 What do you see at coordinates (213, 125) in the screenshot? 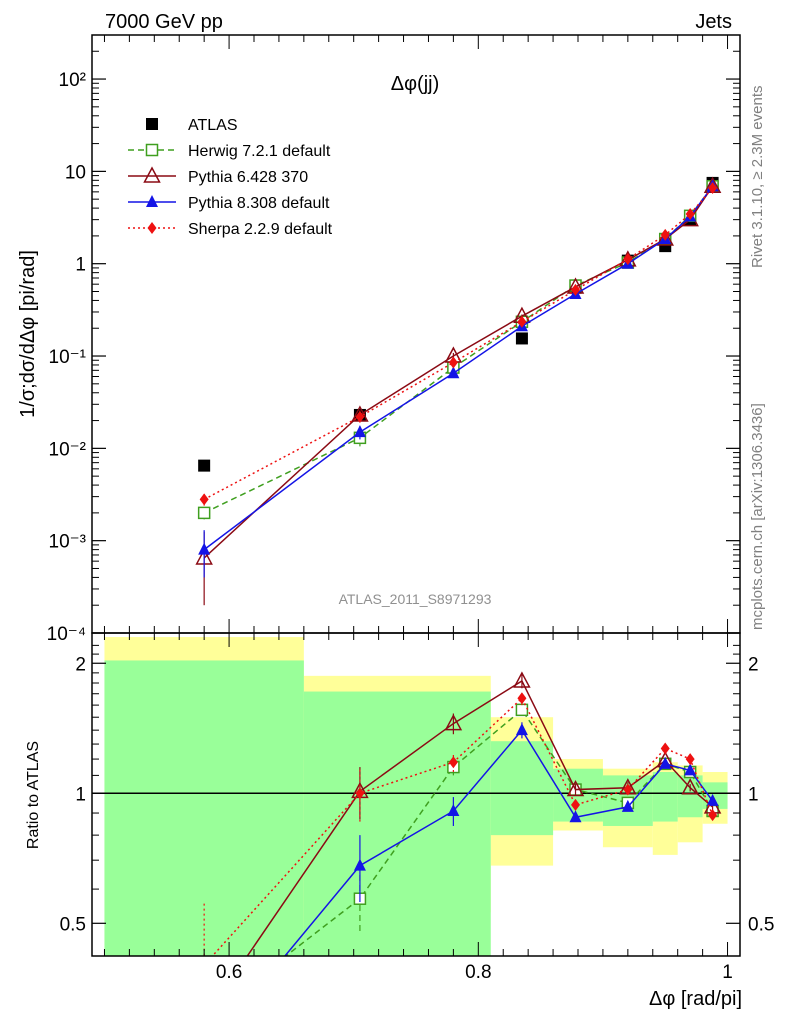
I see `legend-label: ATLAS` at bounding box center [213, 125].